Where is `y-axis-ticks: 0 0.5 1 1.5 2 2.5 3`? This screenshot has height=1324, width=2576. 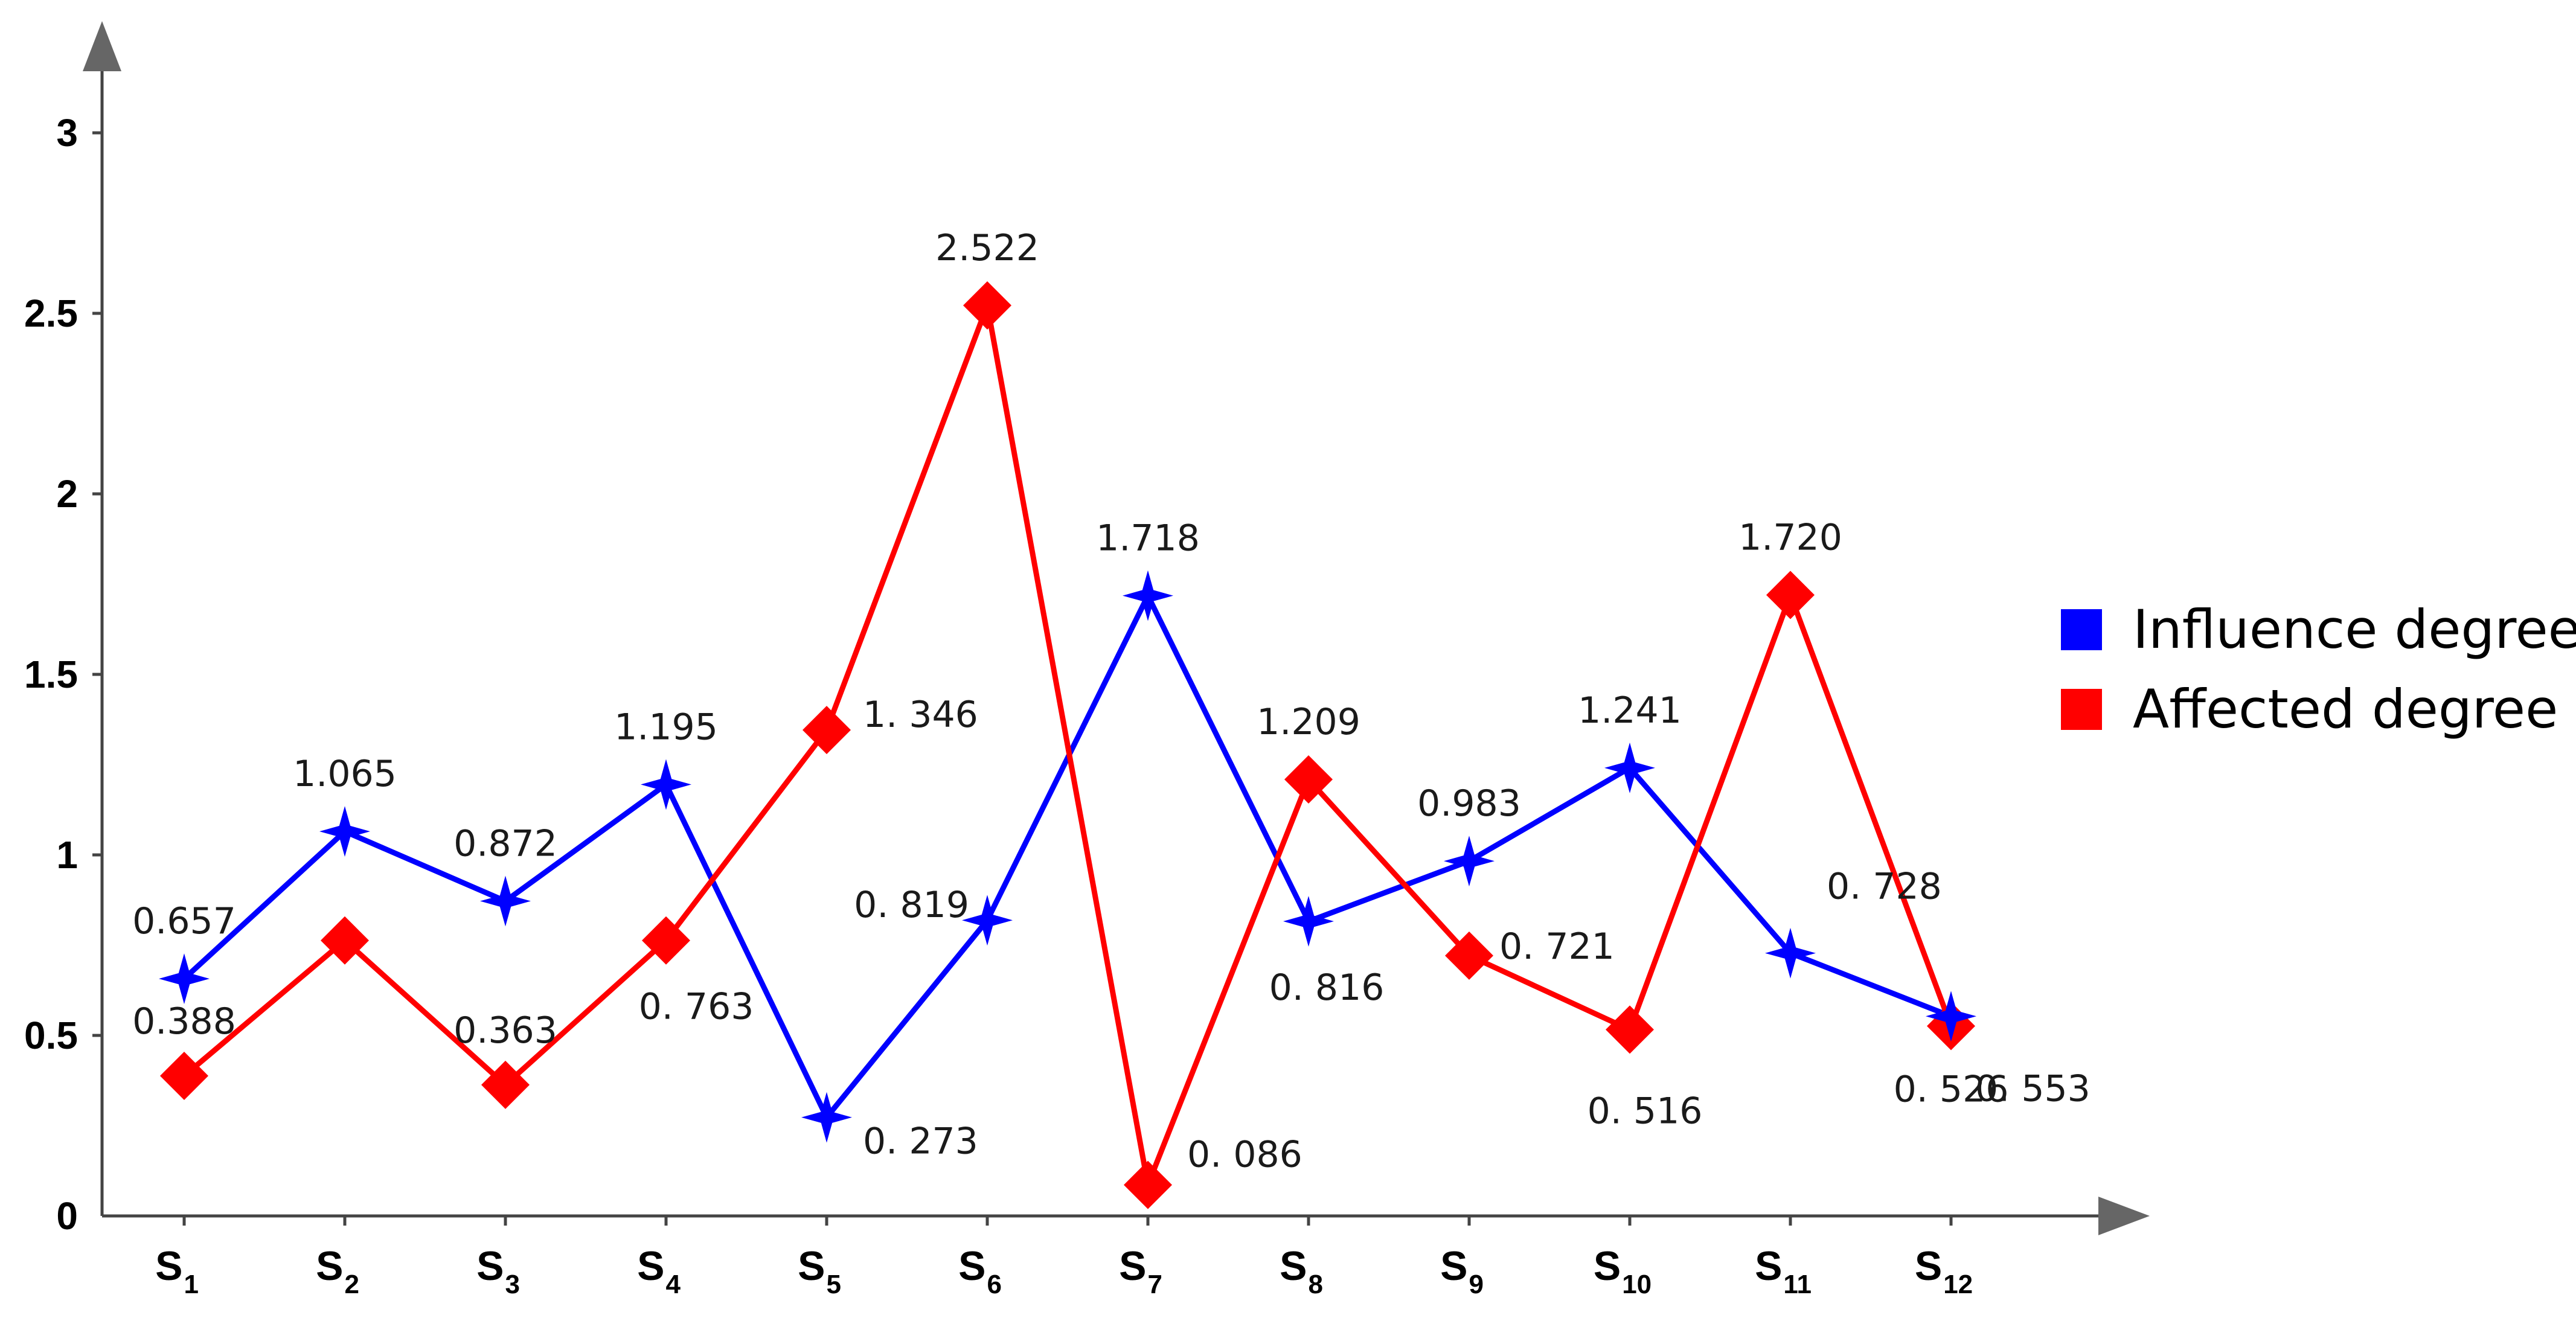
y-axis-ticks: 0 0.5 1 1.5 2 2.5 3 is located at coordinates (63, 675).